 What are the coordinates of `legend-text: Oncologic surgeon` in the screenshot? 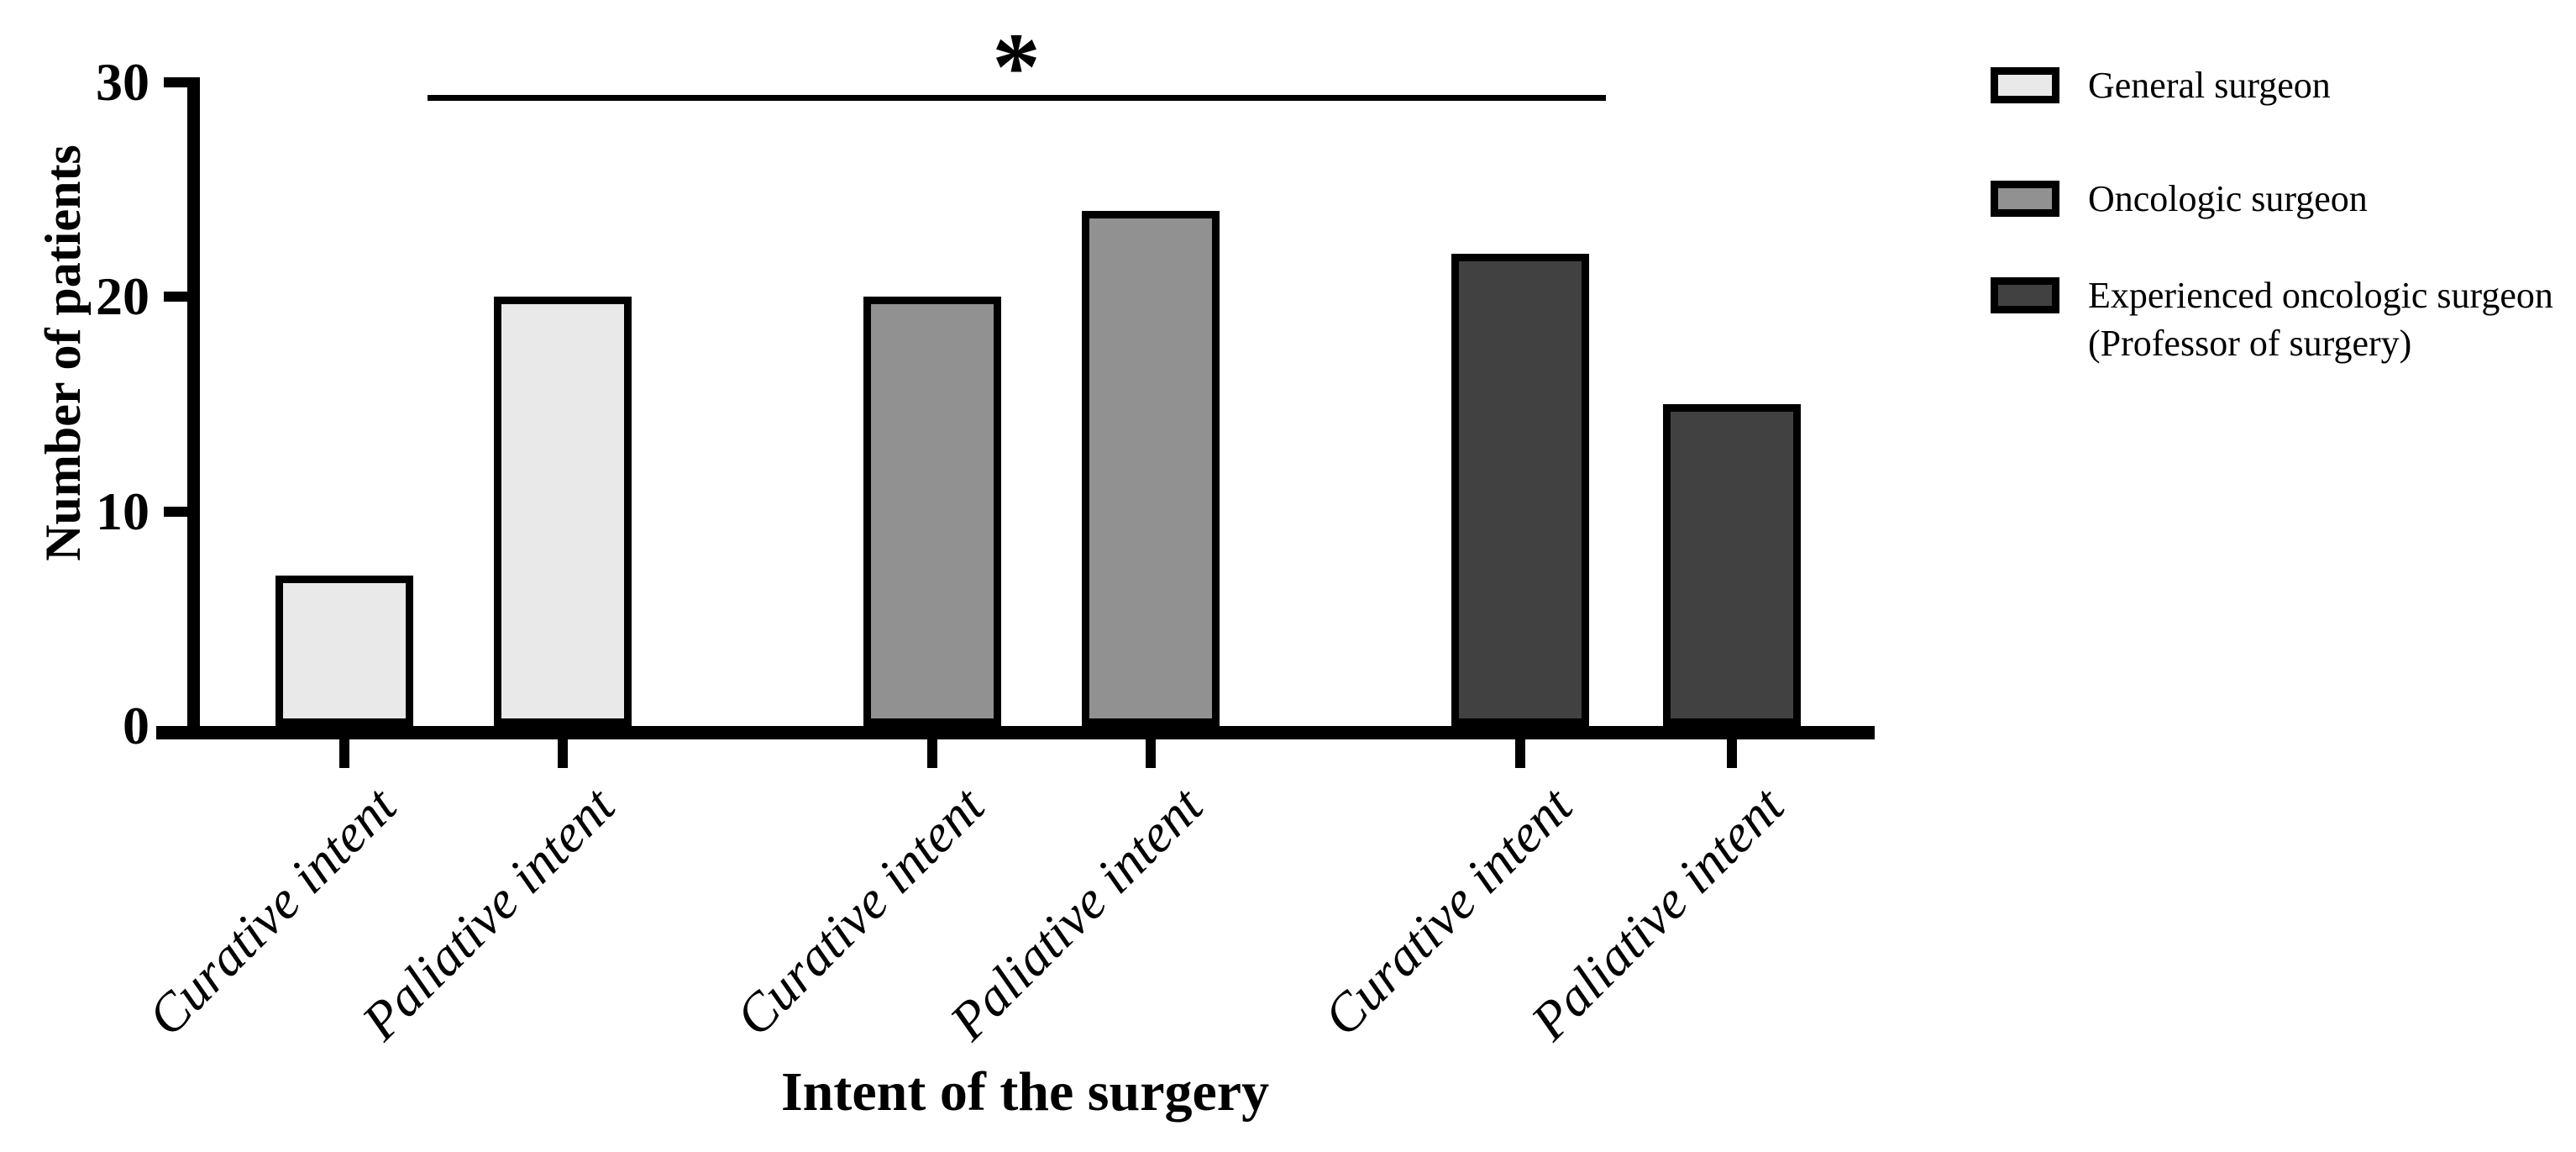 It's located at (2228, 199).